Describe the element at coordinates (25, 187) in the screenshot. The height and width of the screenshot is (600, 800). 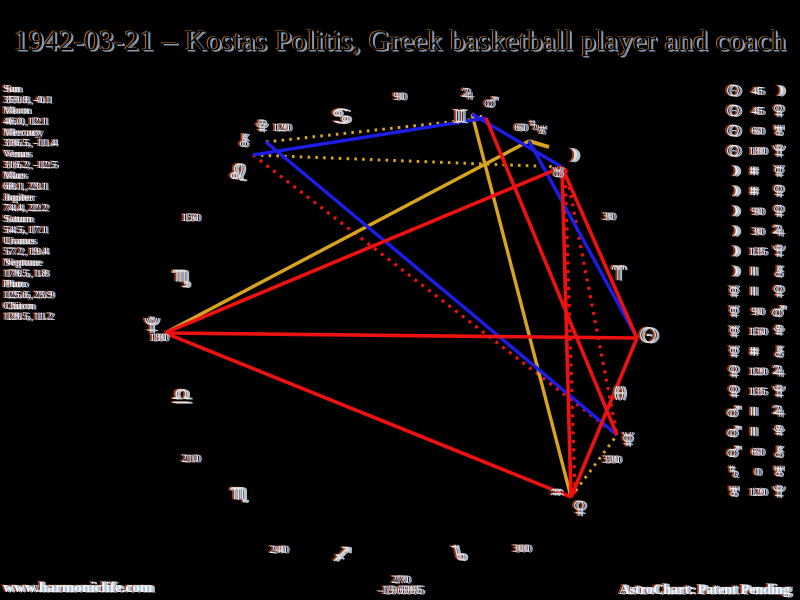
I see `svg-text: 68.1, 23.1` at that location.